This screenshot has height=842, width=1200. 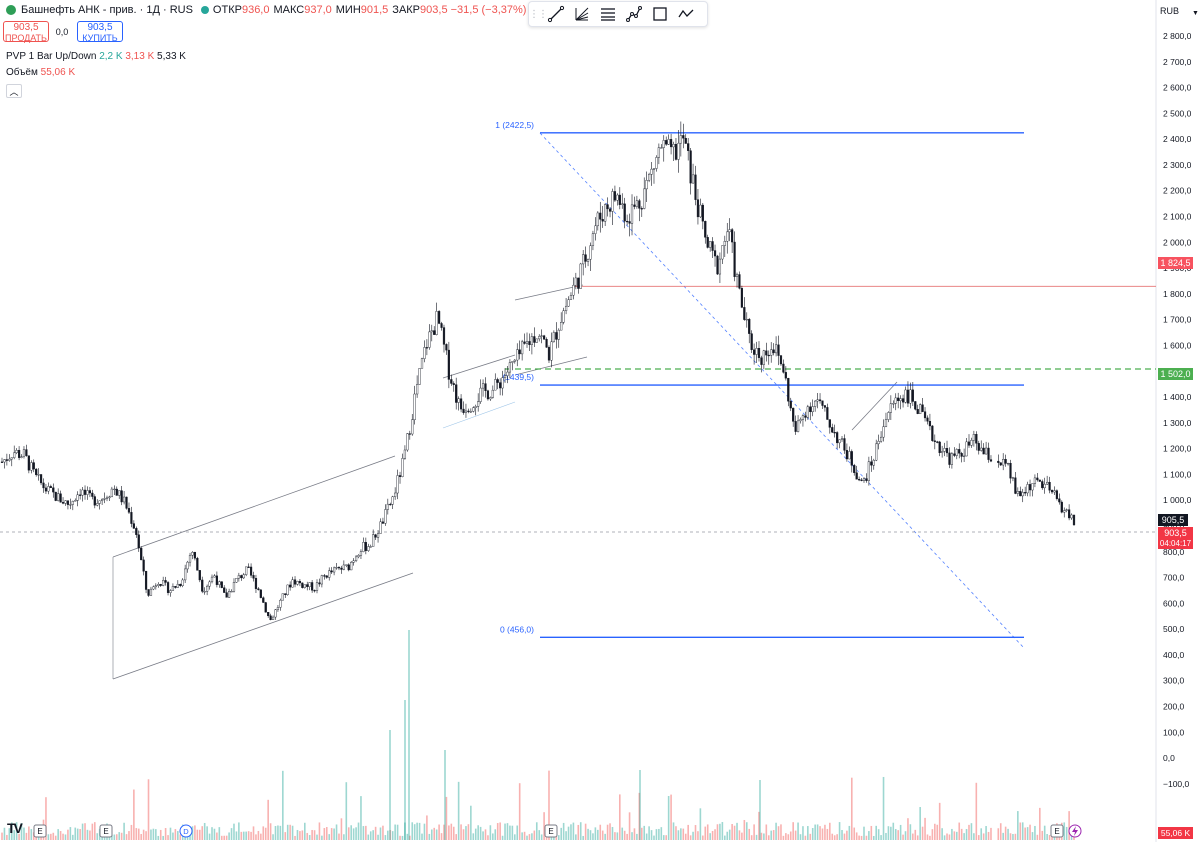 I want to click on sell-button: 903,5 ПРОДАТЬ, so click(x=26, y=32).